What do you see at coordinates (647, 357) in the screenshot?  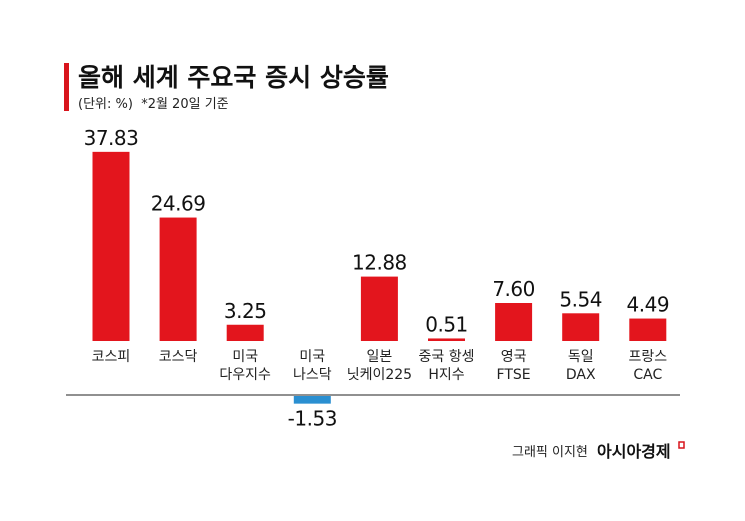 I see `category-label: 프랑스` at bounding box center [647, 357].